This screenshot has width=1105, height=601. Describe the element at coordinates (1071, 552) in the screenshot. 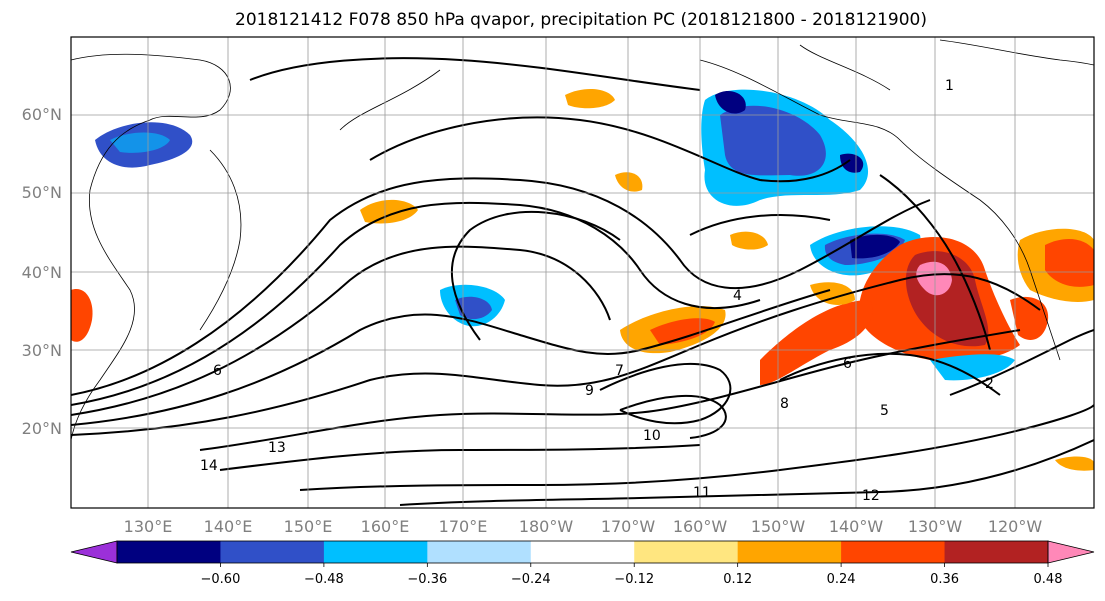

I see `colorbar-extend-high` at that location.